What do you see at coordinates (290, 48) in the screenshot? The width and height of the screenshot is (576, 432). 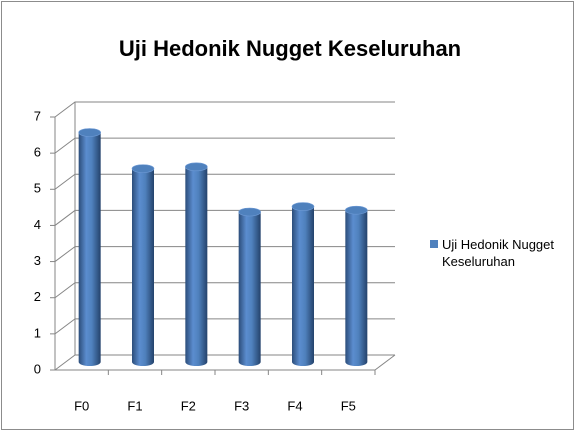 I see `chart-title: Uji Hedonik Nugget Keseluruhan` at bounding box center [290, 48].